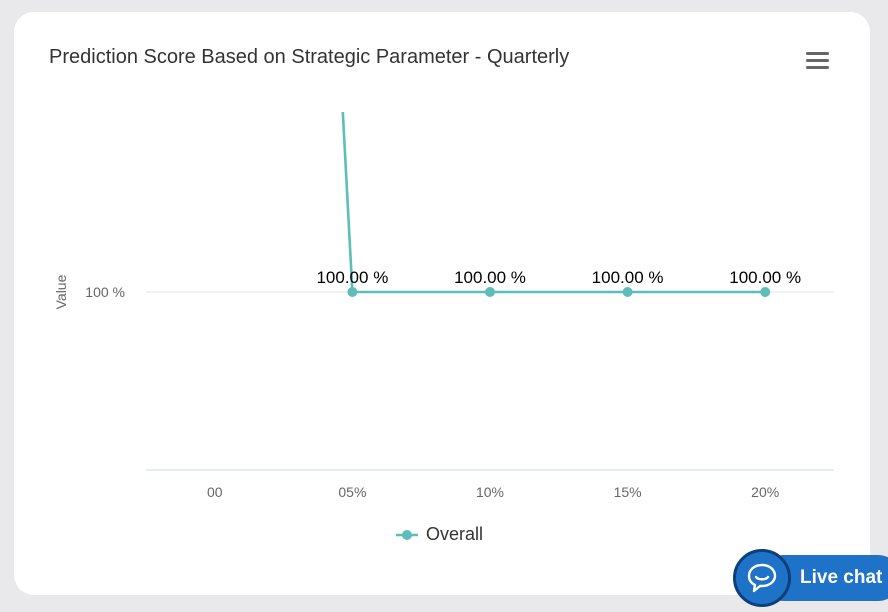 This screenshot has height=612, width=888. Describe the element at coordinates (455, 534) in the screenshot. I see `legend-label: Overall` at that location.